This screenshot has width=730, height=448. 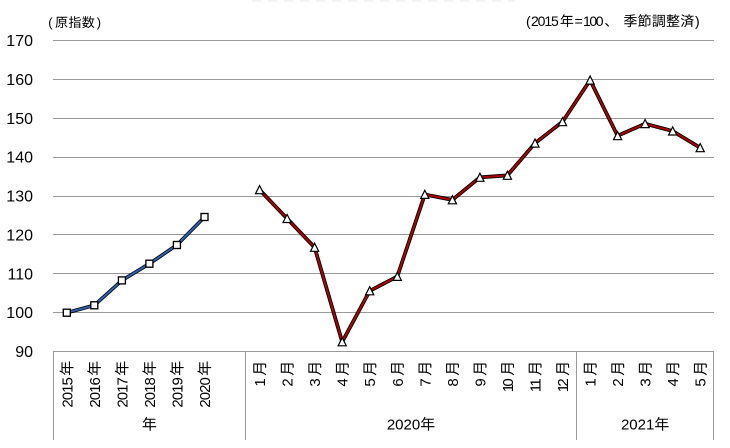 What do you see at coordinates (563, 385) in the screenshot?
I see `svg-text: 12` at bounding box center [563, 385].